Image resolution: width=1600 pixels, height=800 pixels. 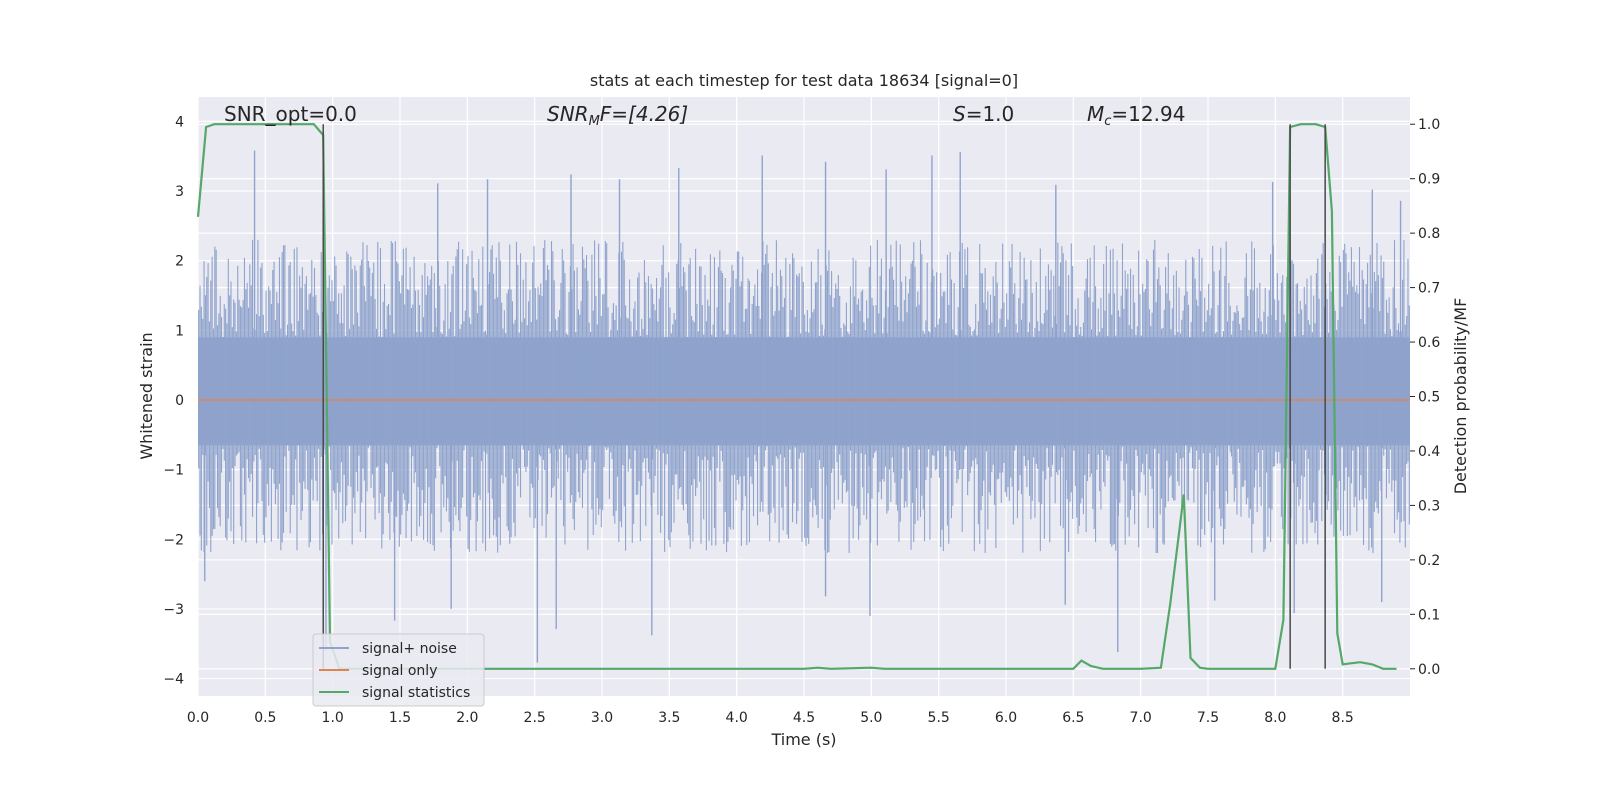 I want to click on y-tick-label: 1, so click(x=179, y=331).